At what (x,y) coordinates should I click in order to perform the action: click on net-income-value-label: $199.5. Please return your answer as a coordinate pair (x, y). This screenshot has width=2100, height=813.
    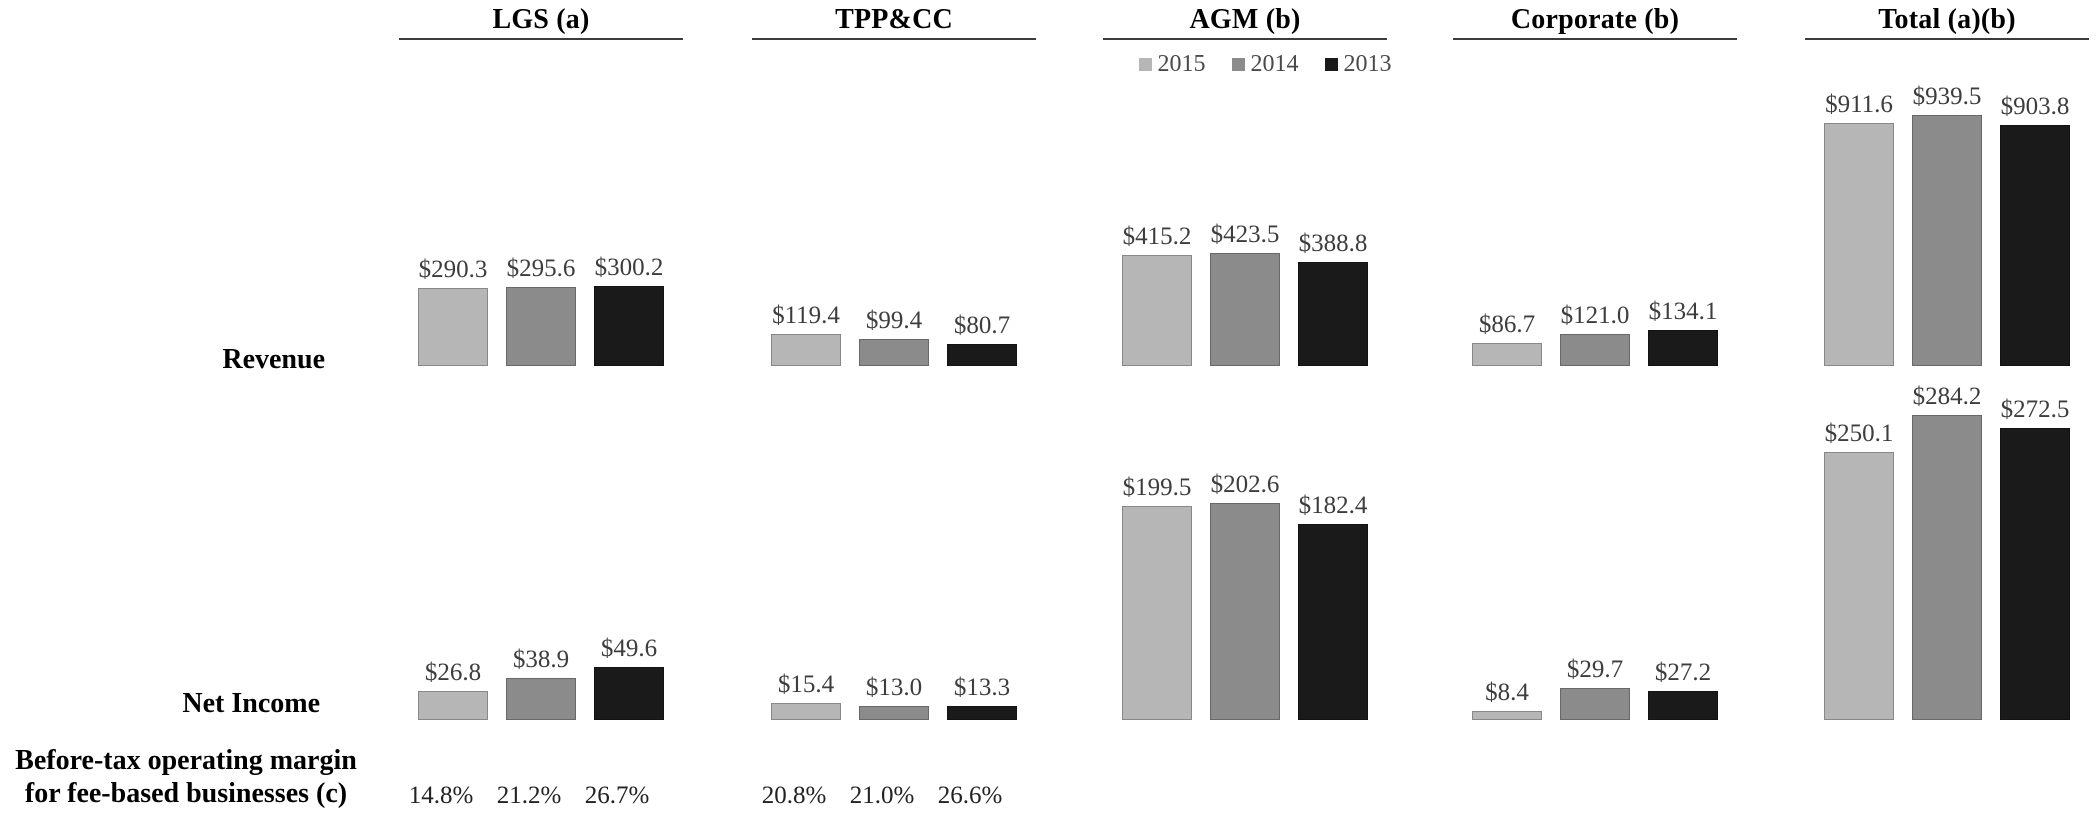
    Looking at the image, I should click on (1157, 487).